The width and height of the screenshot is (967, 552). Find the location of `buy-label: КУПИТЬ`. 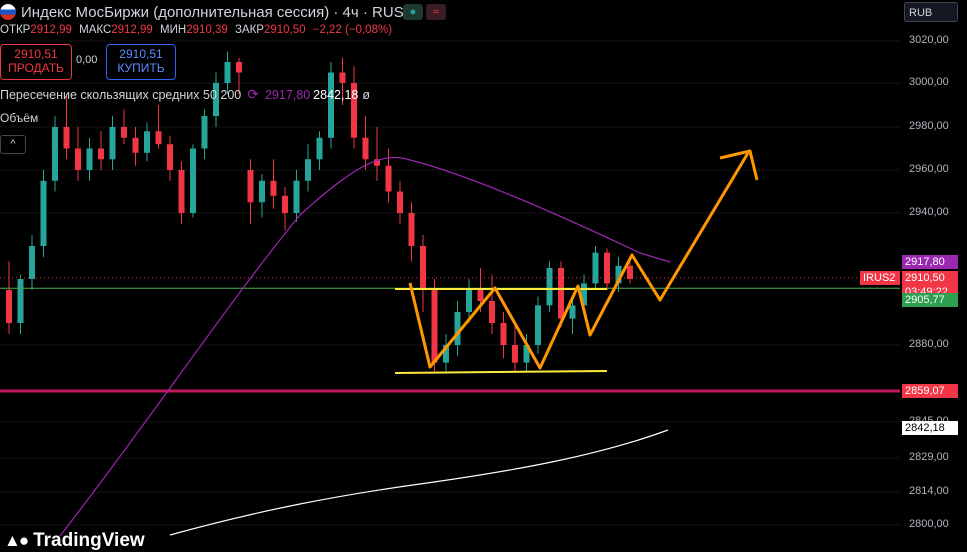

buy-label: КУПИТЬ is located at coordinates (141, 68).